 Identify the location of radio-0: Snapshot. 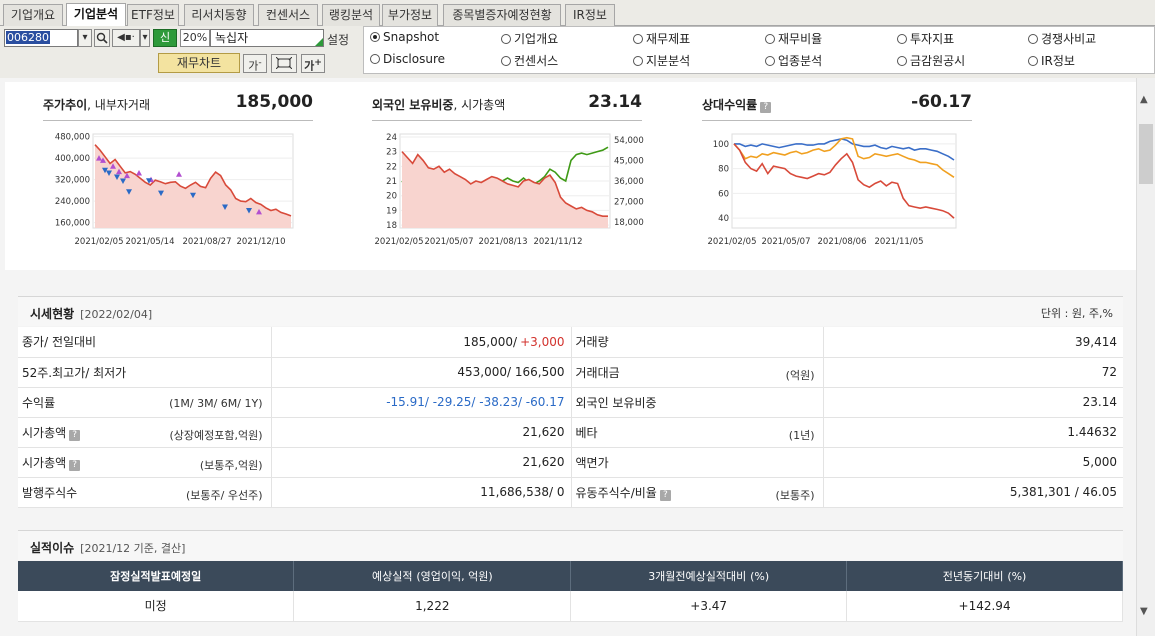
(404, 37).